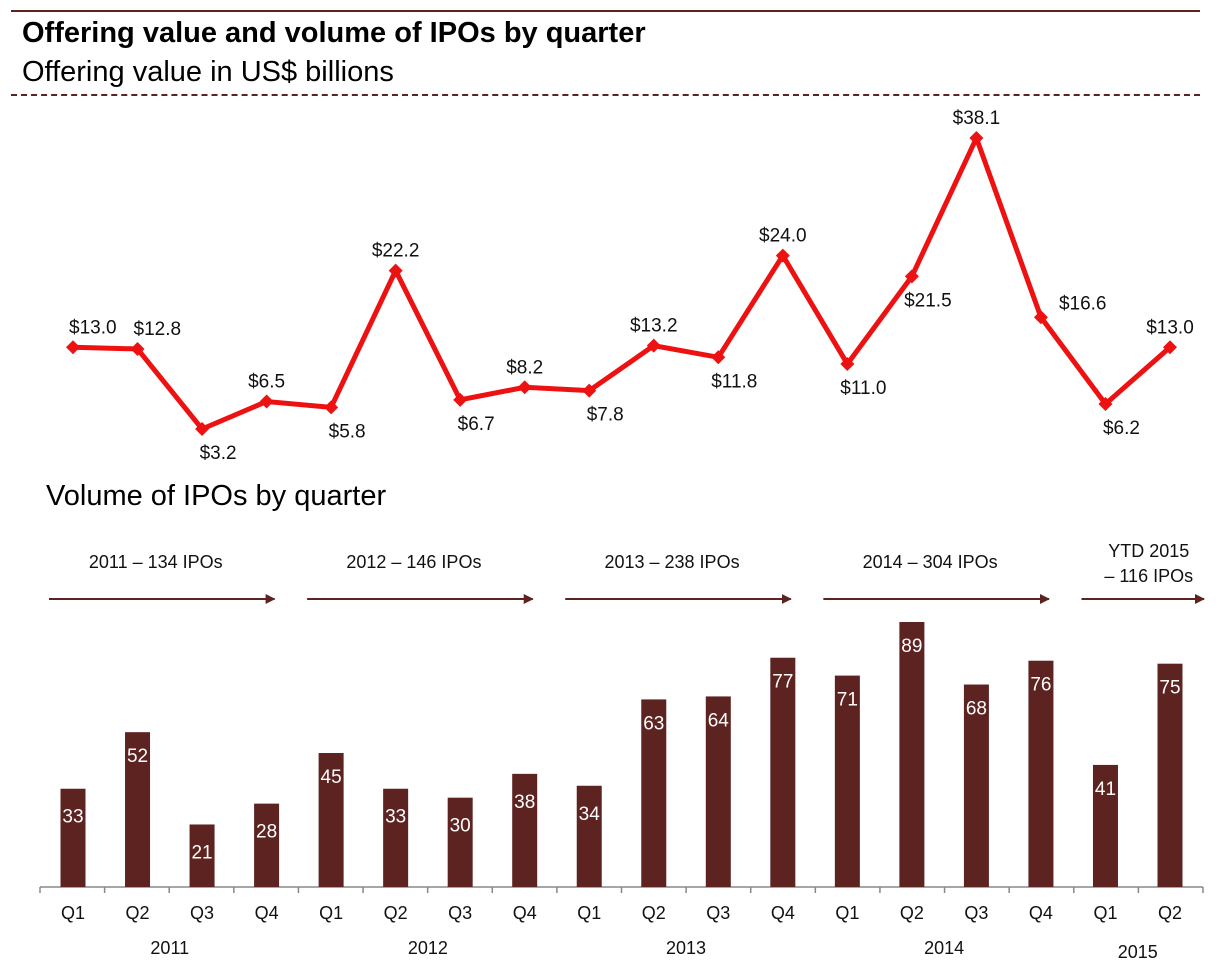 This screenshot has height=975, width=1232. What do you see at coordinates (863, 388) in the screenshot?
I see `data-label: $11.0` at bounding box center [863, 388].